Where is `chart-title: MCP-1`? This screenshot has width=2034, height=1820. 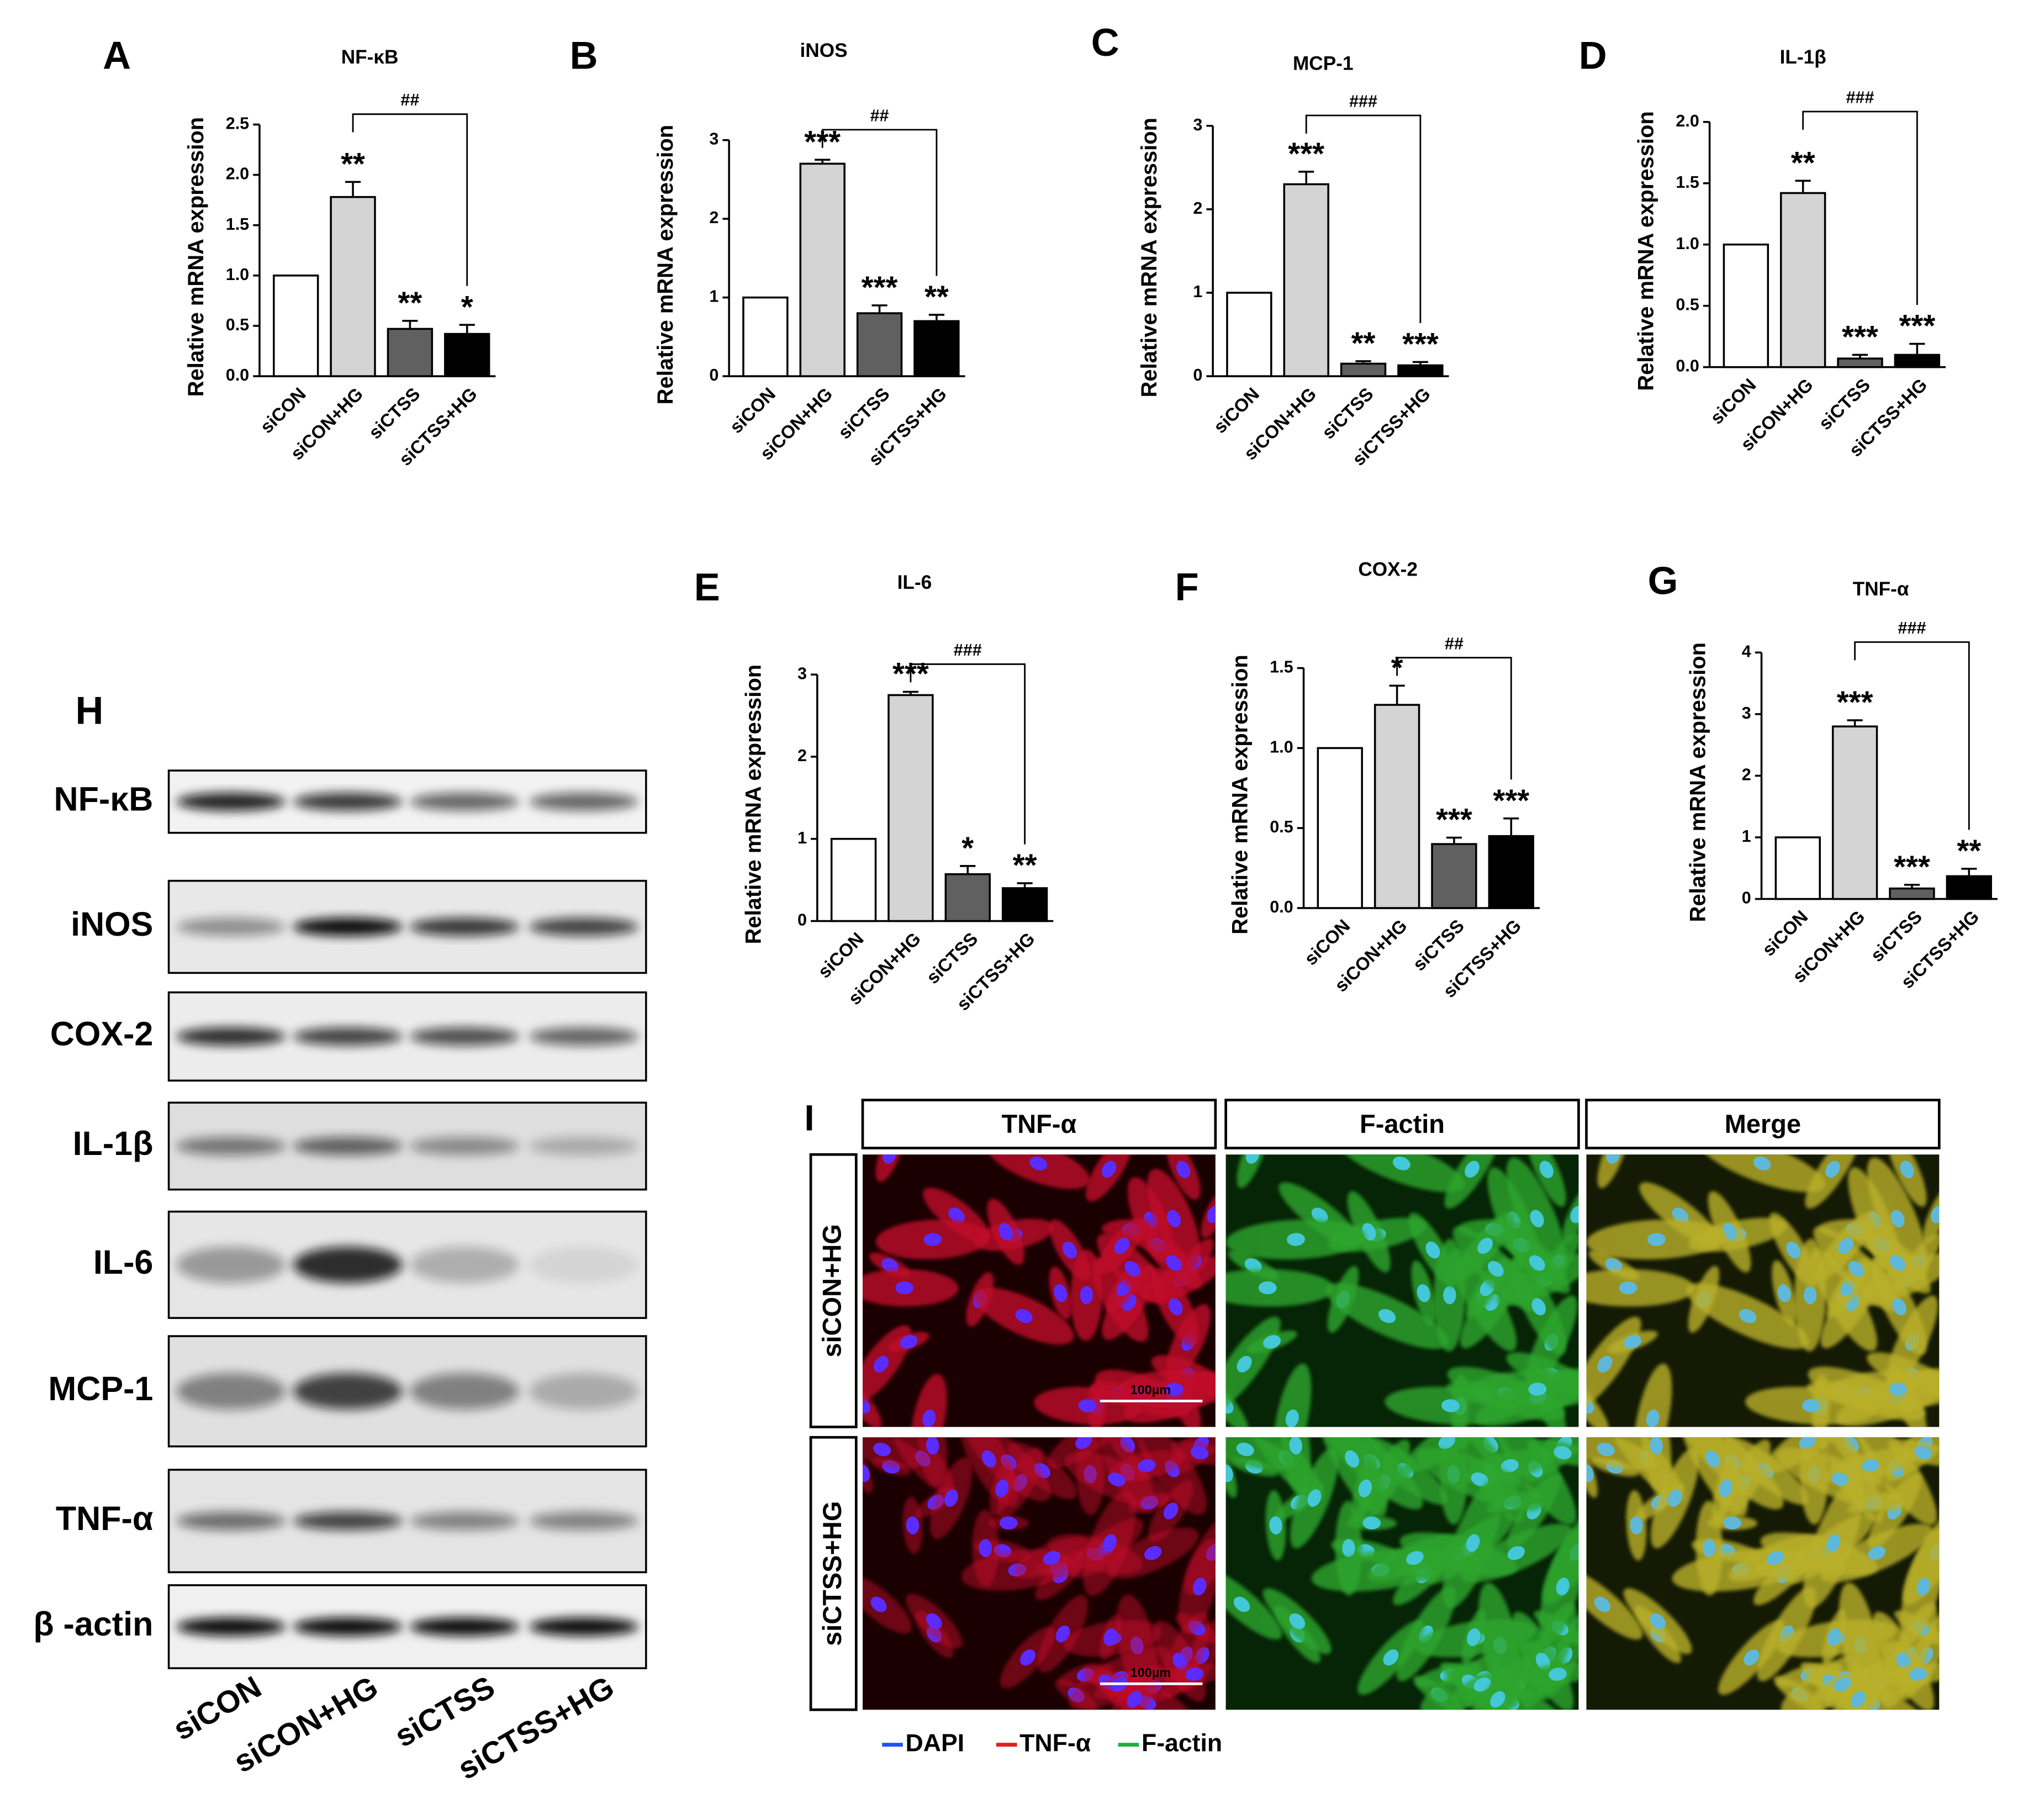 chart-title: MCP-1 is located at coordinates (1323, 64).